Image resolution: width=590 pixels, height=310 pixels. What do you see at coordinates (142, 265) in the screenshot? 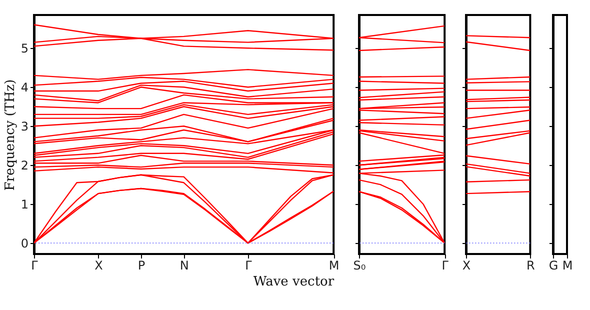
I see `x-tick-label: P` at bounding box center [142, 265].